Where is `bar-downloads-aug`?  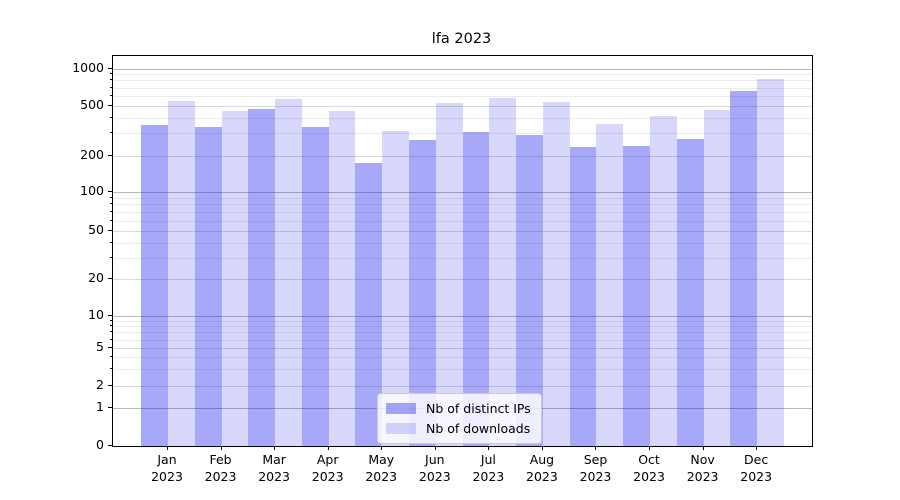 bar-downloads-aug is located at coordinates (556, 274).